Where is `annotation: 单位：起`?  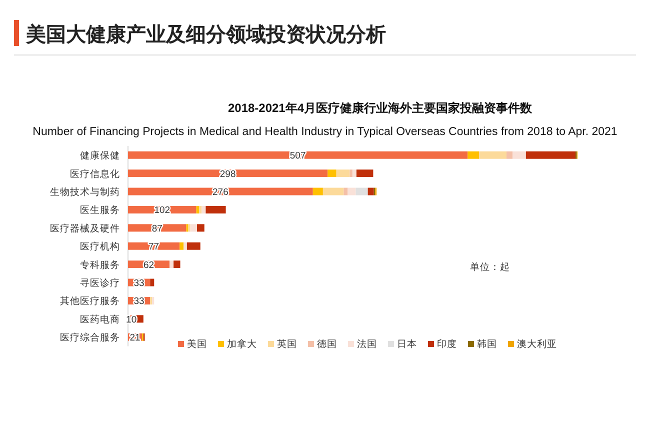
annotation: 单位：起 is located at coordinates (490, 267).